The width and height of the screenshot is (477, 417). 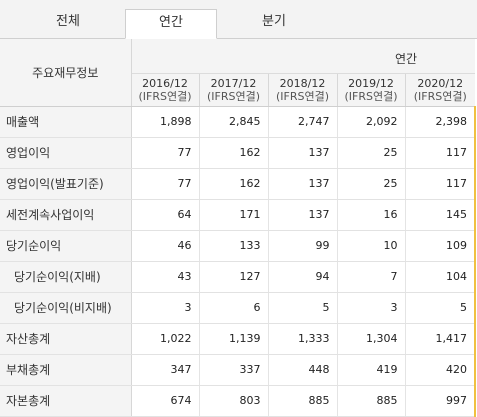 I want to click on column-header-year: 2018/12 (IFRS연결), so click(x=302, y=90).